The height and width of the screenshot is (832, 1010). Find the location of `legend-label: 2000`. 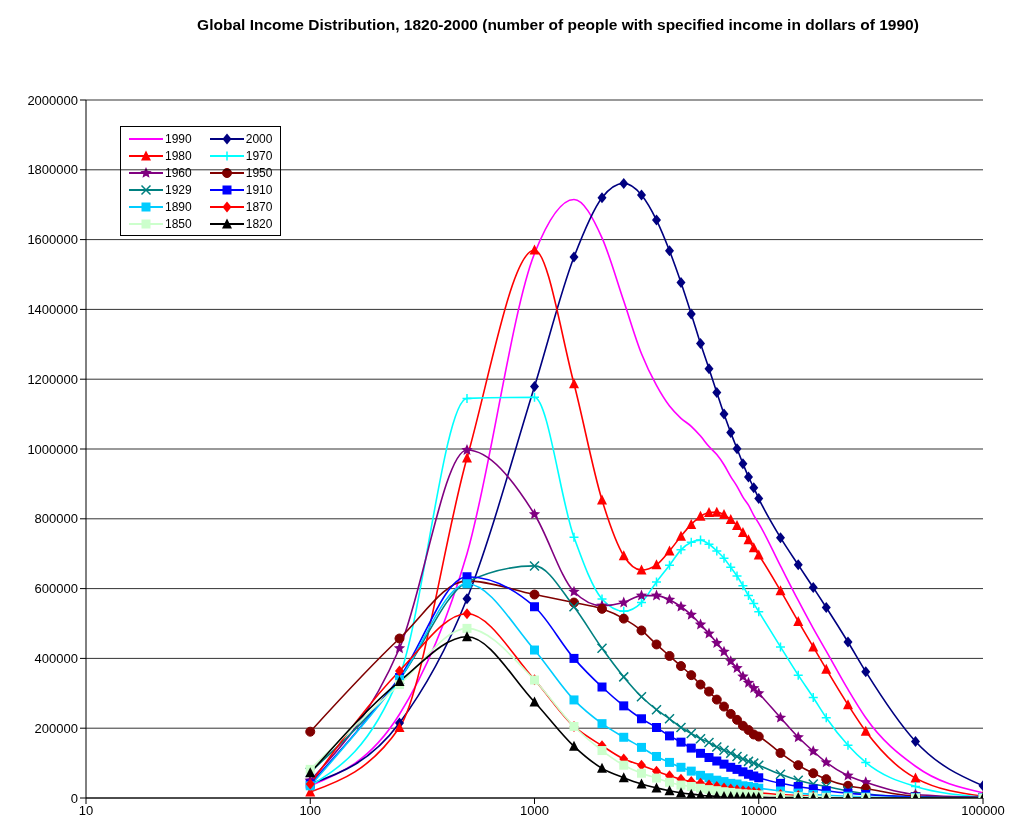

legend-label: 2000 is located at coordinates (259, 138).